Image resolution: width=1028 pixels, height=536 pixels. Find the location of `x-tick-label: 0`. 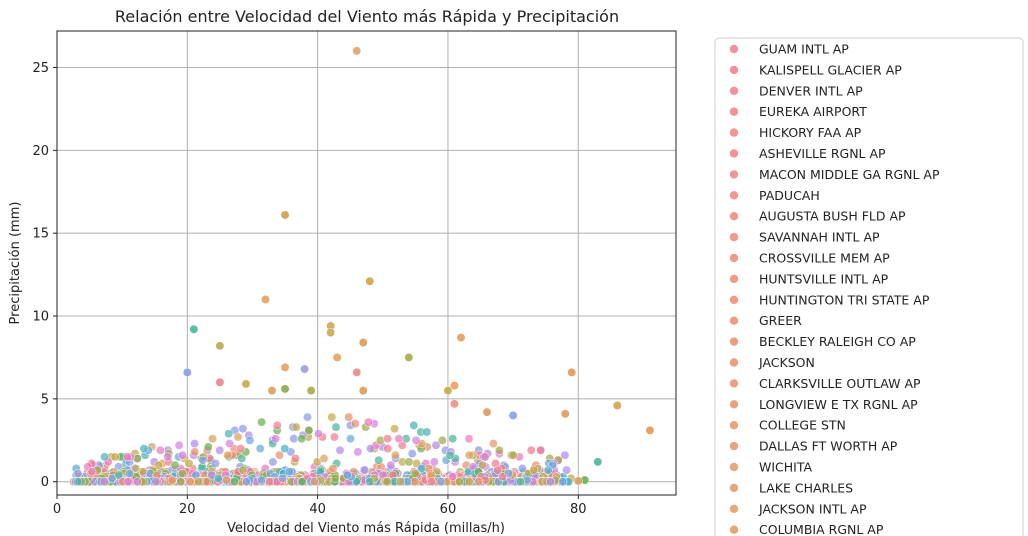

x-tick-label: 0 is located at coordinates (57, 509).